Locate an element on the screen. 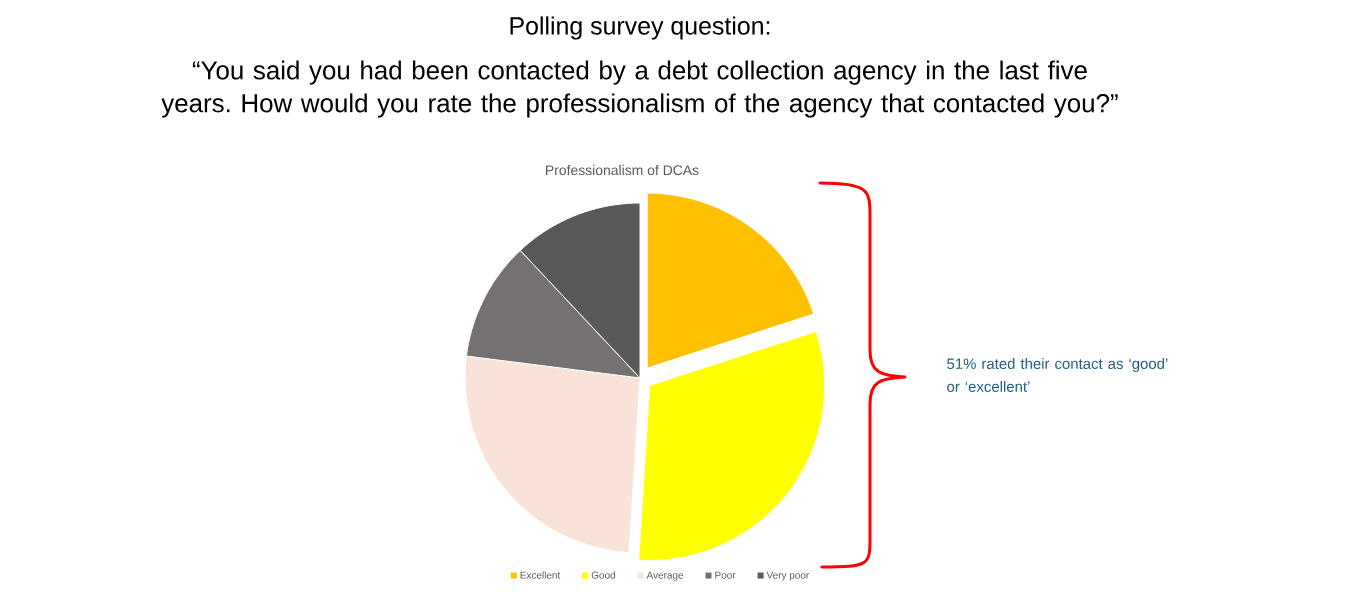 The height and width of the screenshot is (611, 1366). legend-label: Good is located at coordinates (603, 575).